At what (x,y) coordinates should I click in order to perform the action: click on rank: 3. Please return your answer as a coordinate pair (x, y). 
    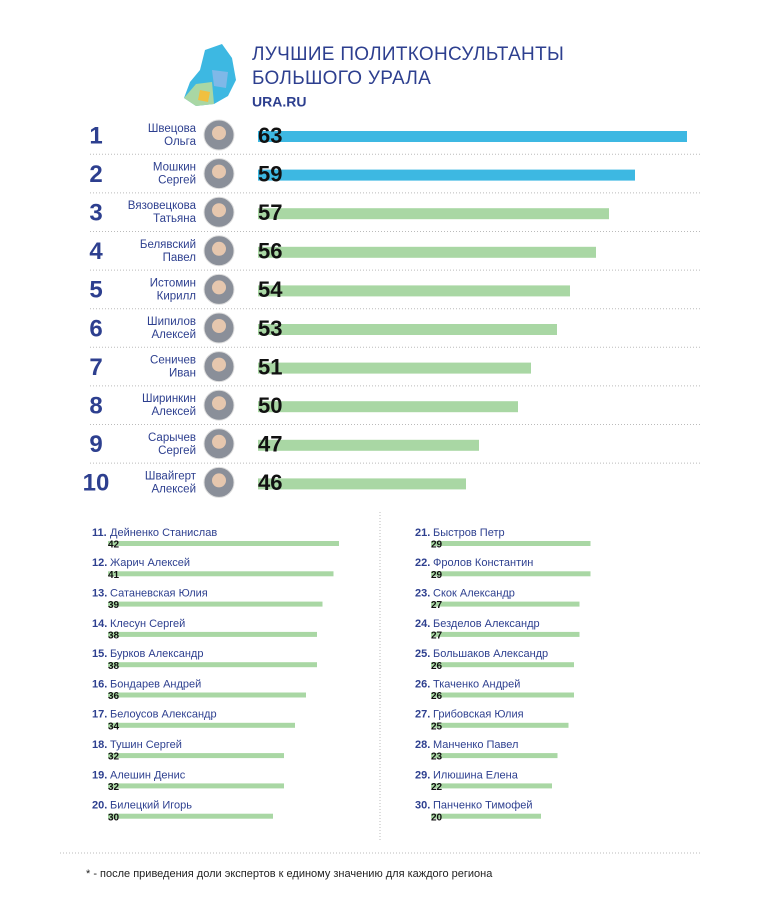
    Looking at the image, I should click on (95, 213).